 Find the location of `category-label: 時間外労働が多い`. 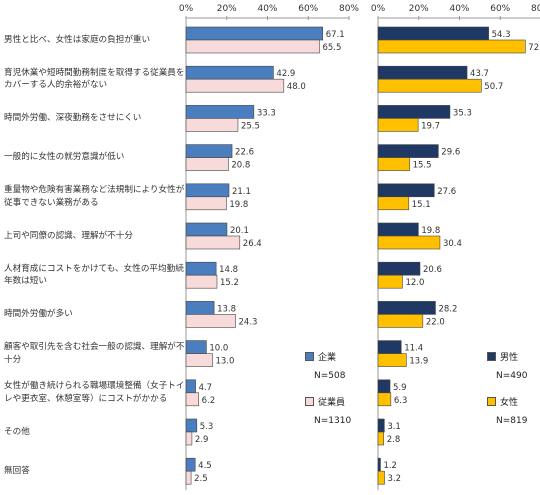

category-label: 時間外労働が多い is located at coordinates (38, 314).